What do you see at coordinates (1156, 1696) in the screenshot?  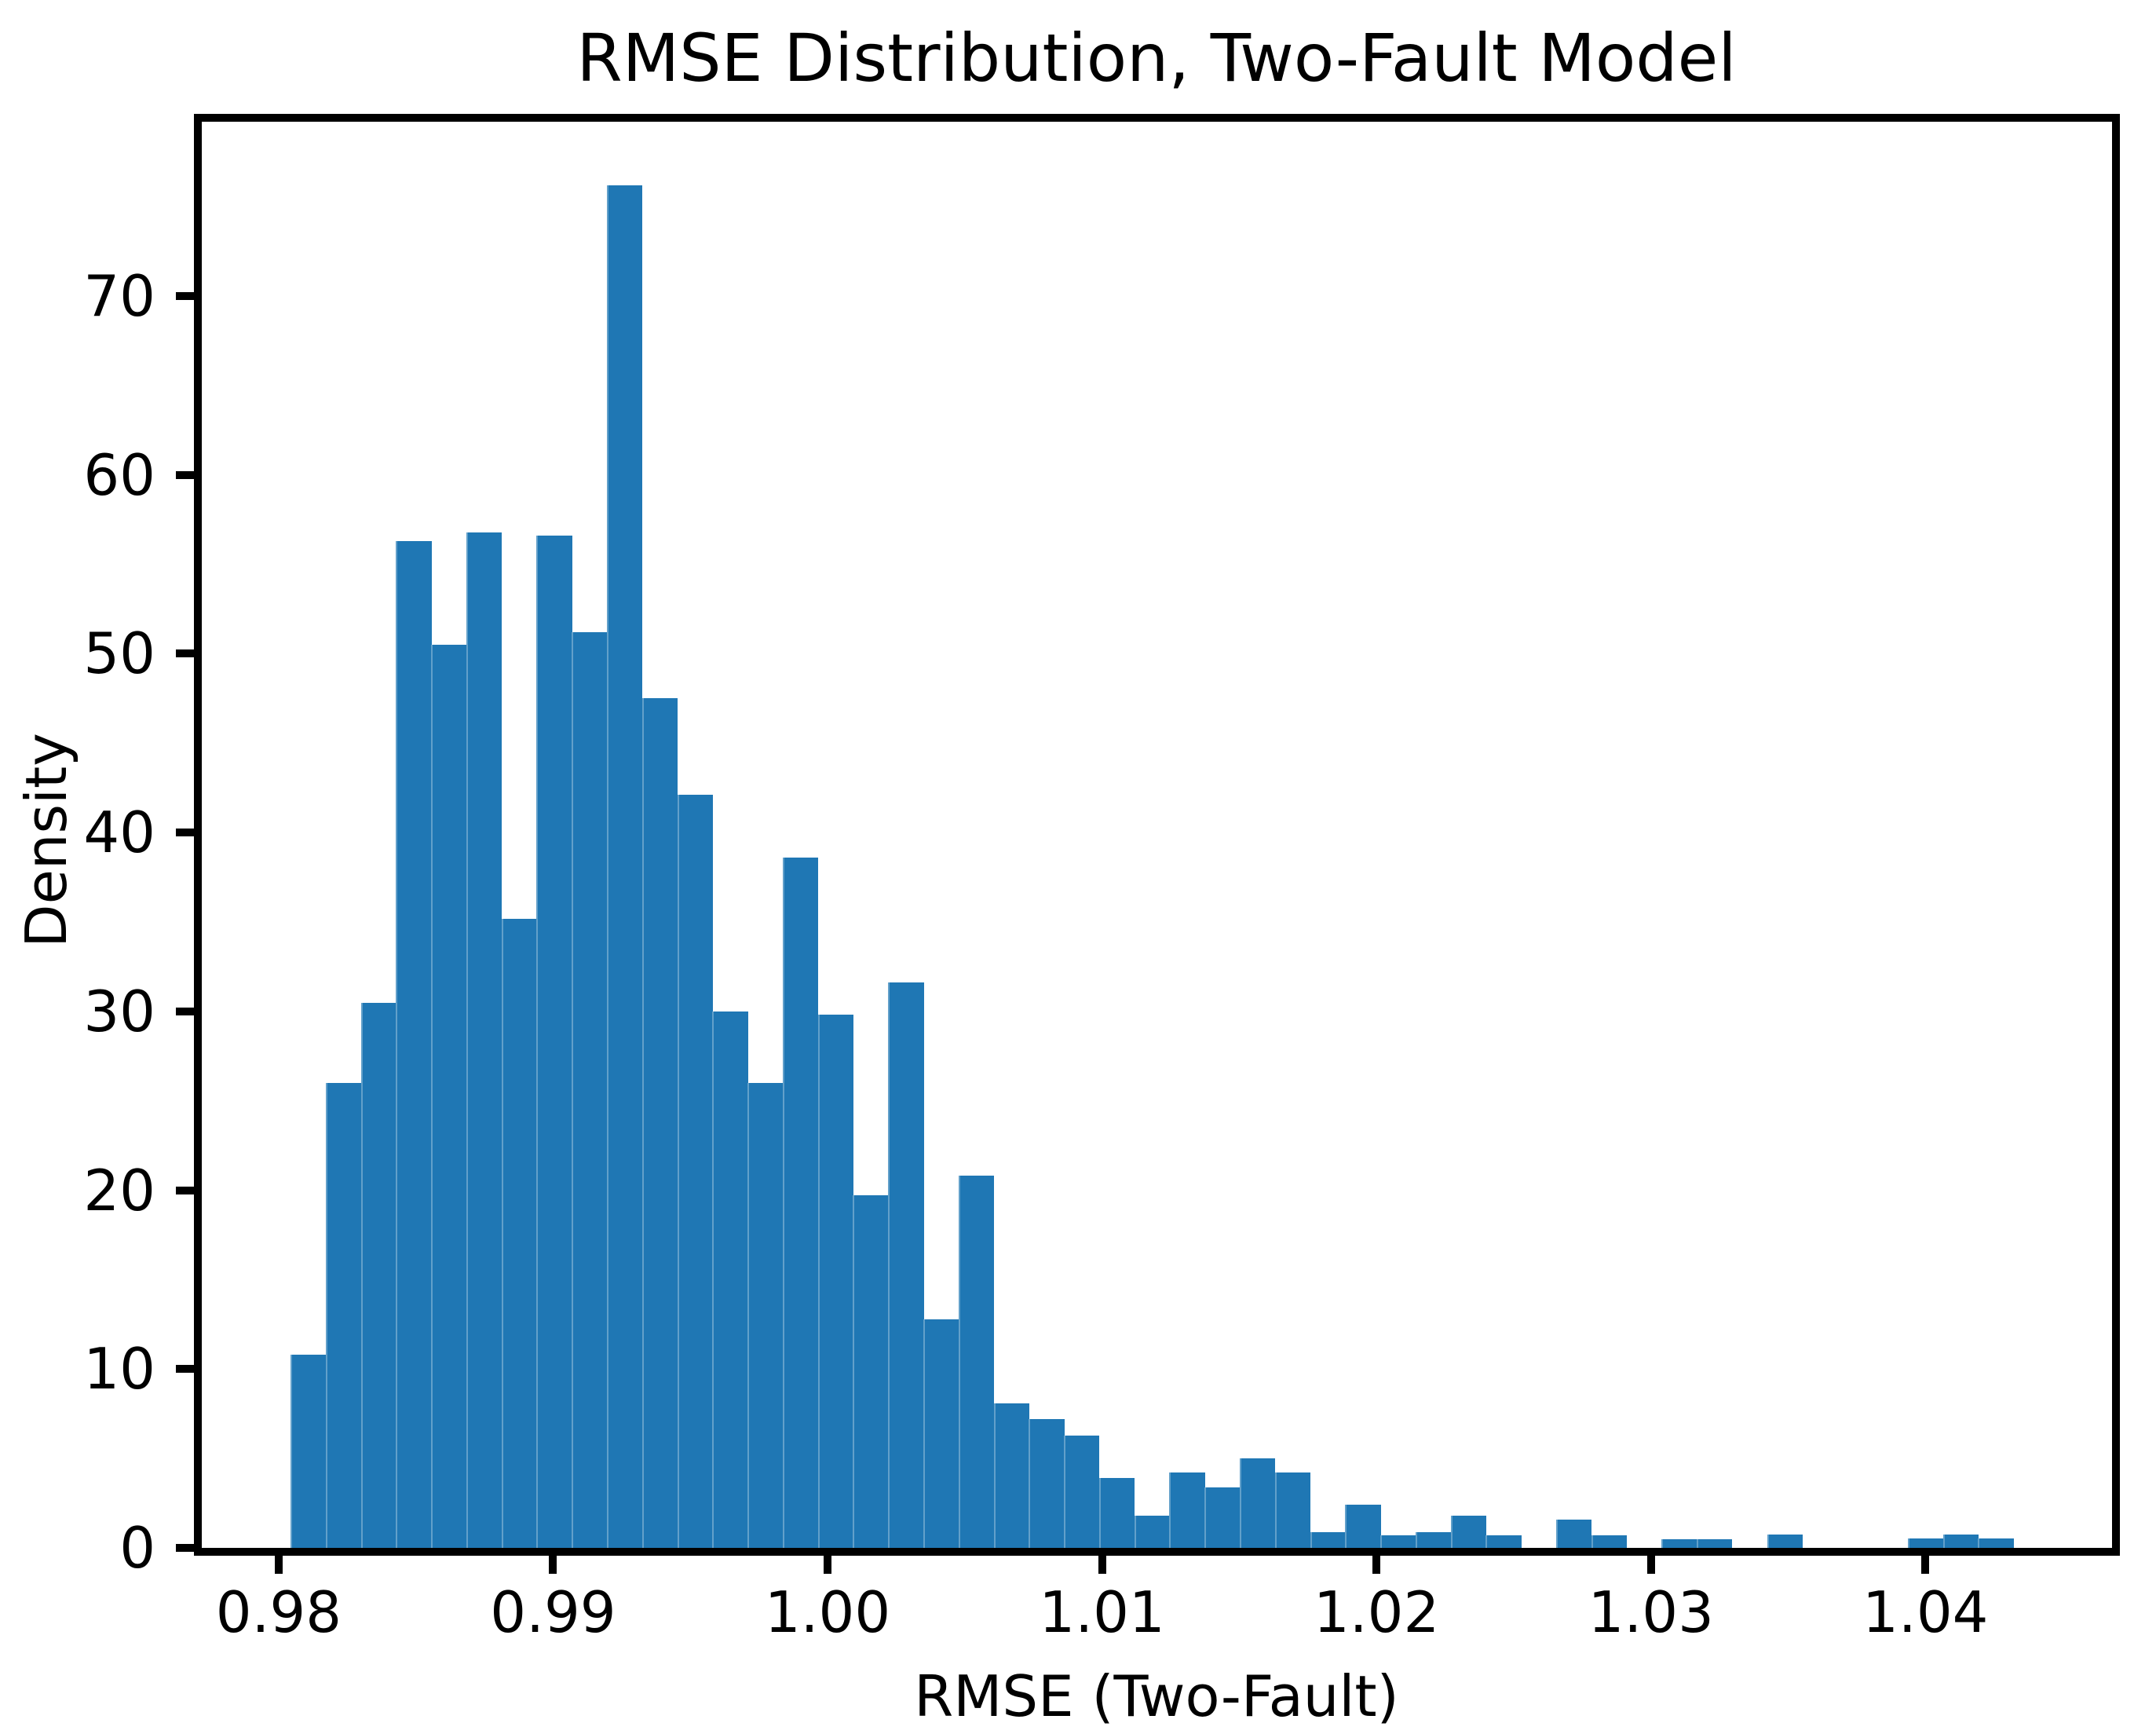 I see `x-axis-label: RMSE (Two-Fault)` at bounding box center [1156, 1696].